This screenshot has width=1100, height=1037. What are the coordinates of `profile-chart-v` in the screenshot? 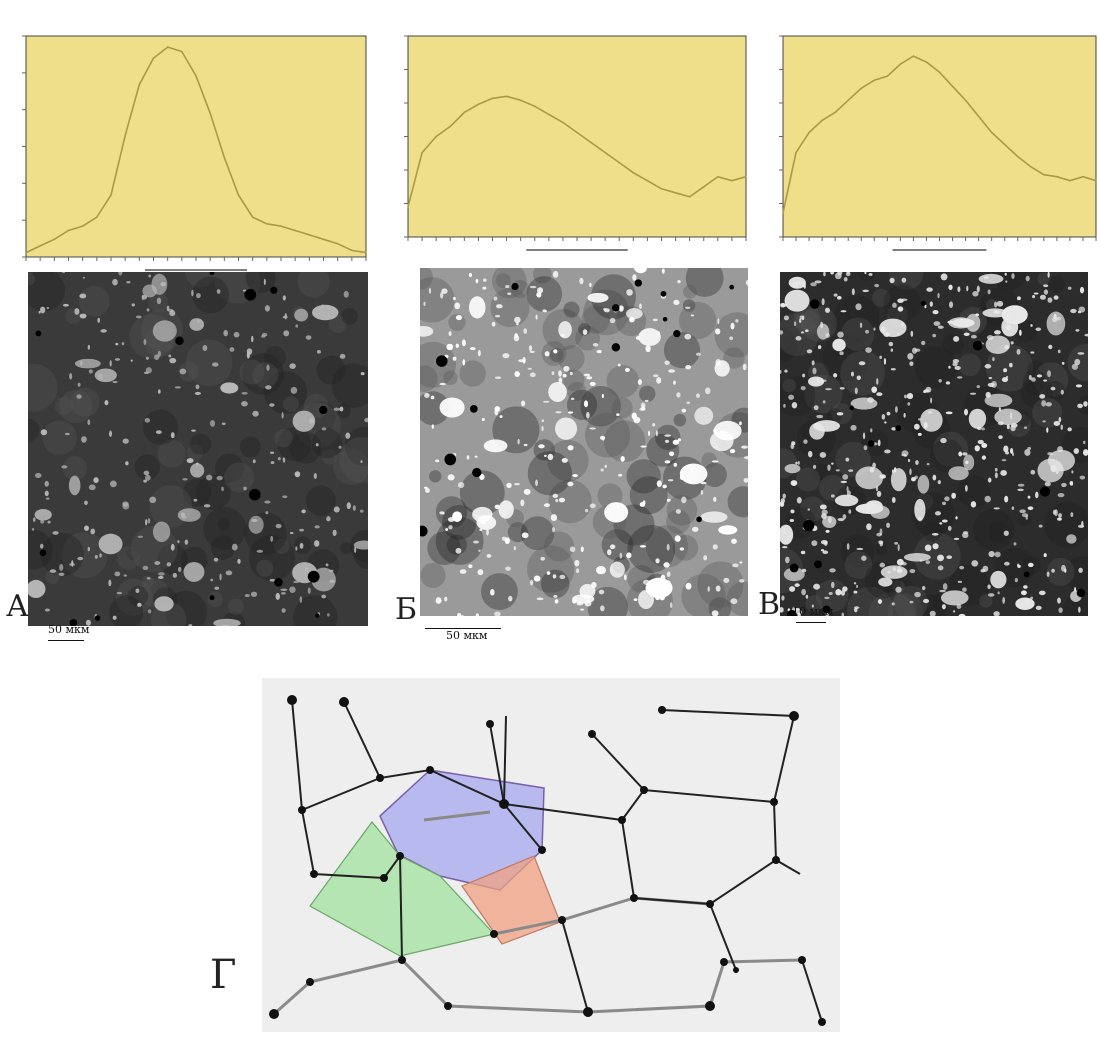 It's located at (938, 143).